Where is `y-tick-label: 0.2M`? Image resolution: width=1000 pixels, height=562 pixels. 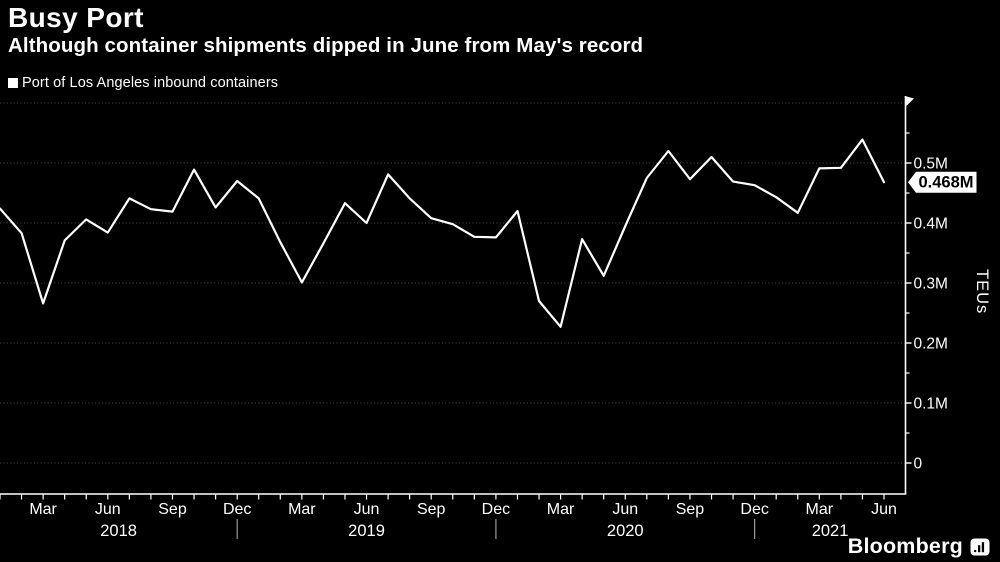 y-tick-label: 0.2M is located at coordinates (931, 344).